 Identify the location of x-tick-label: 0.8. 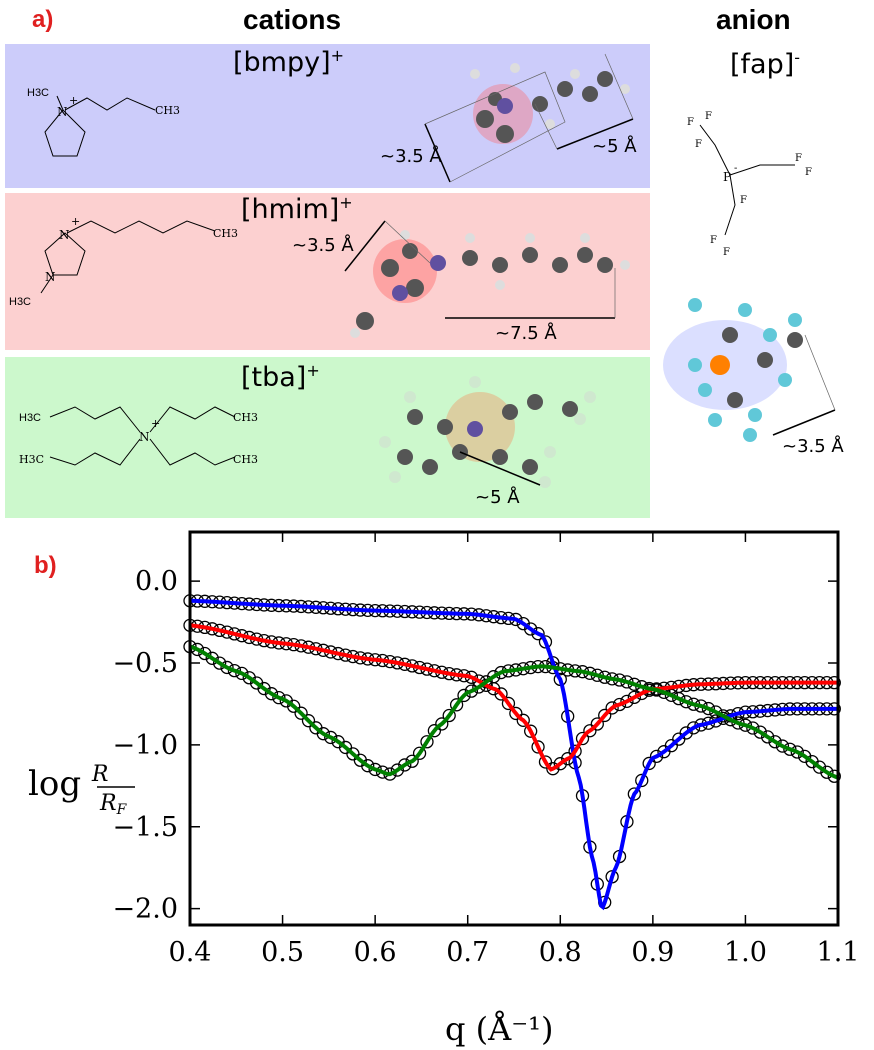
(560, 952).